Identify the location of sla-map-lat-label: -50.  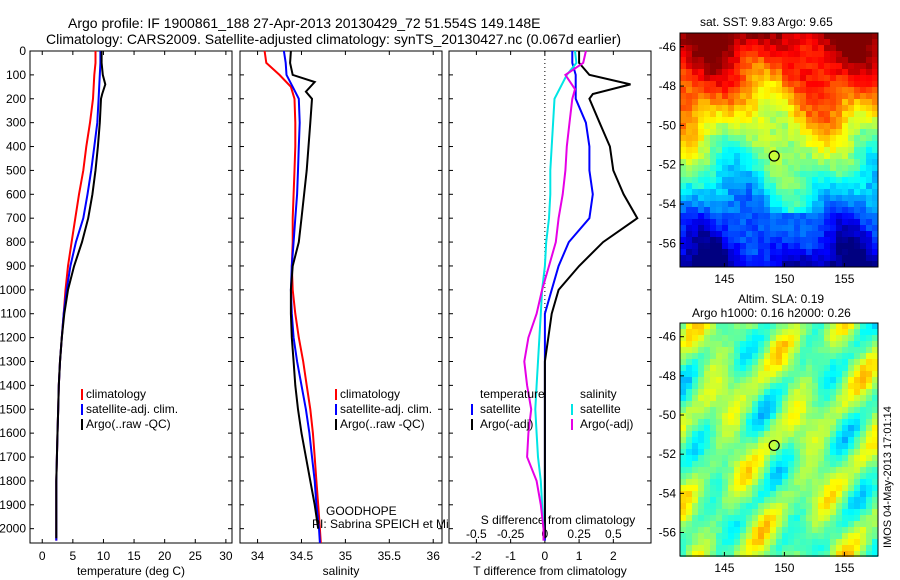
(668, 415).